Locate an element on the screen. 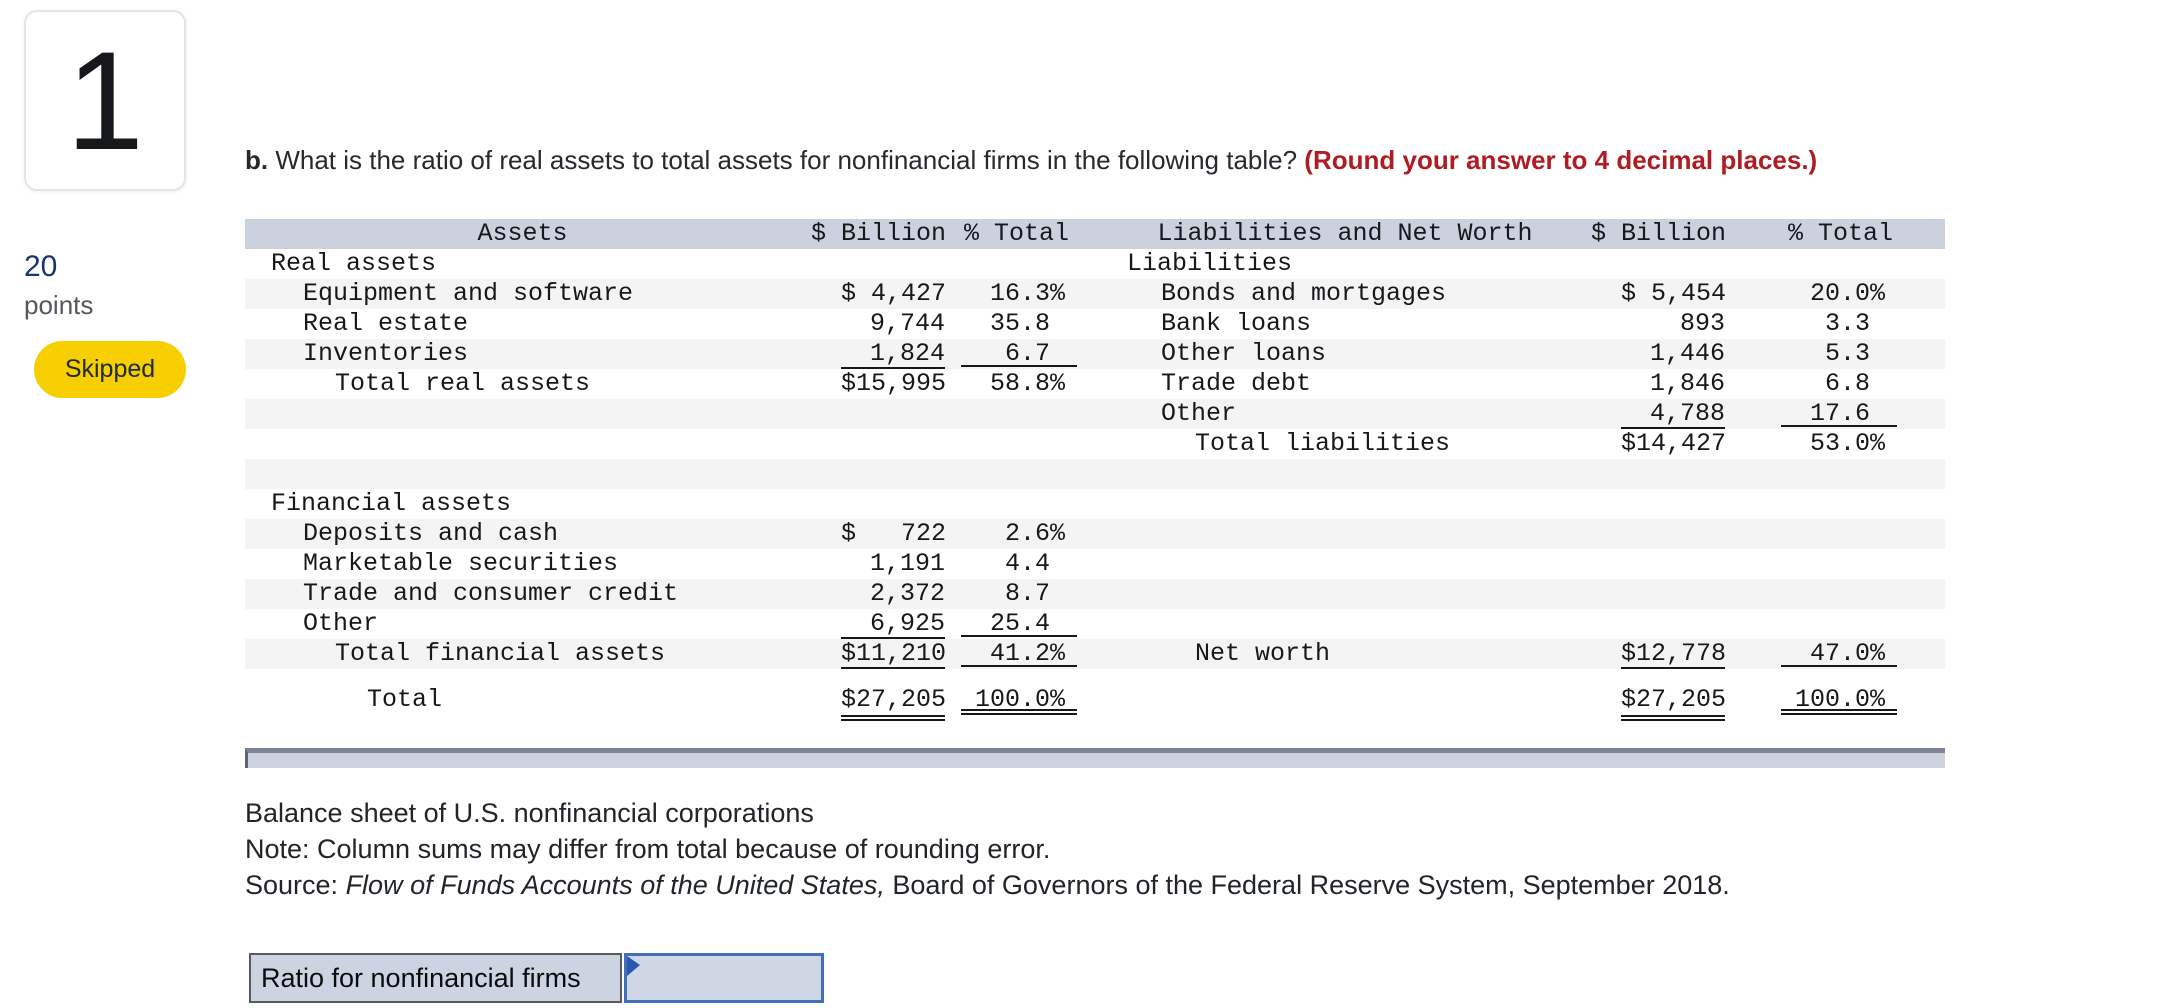 The image size is (2164, 1008). amount-value: $14,427 is located at coordinates (1674, 443).